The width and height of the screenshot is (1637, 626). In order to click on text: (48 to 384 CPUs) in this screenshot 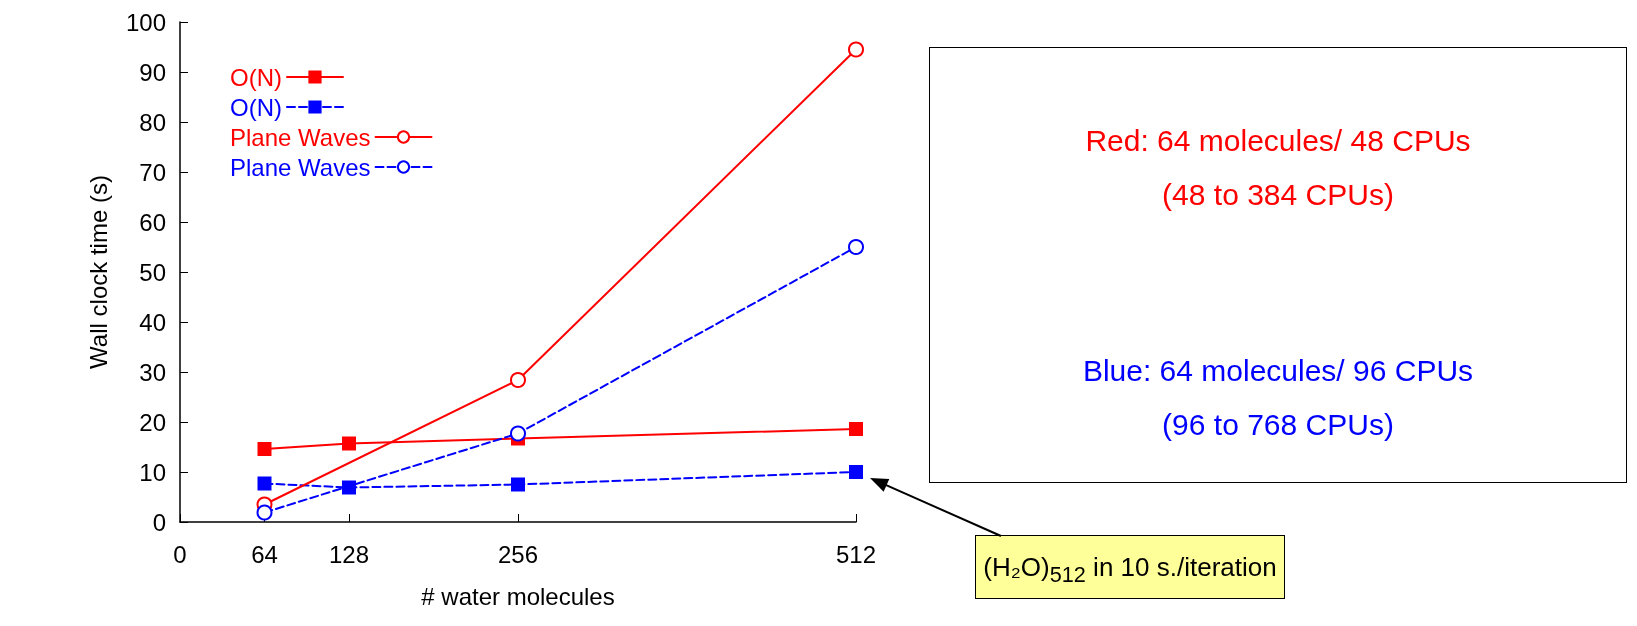, I will do `click(1278, 195)`.